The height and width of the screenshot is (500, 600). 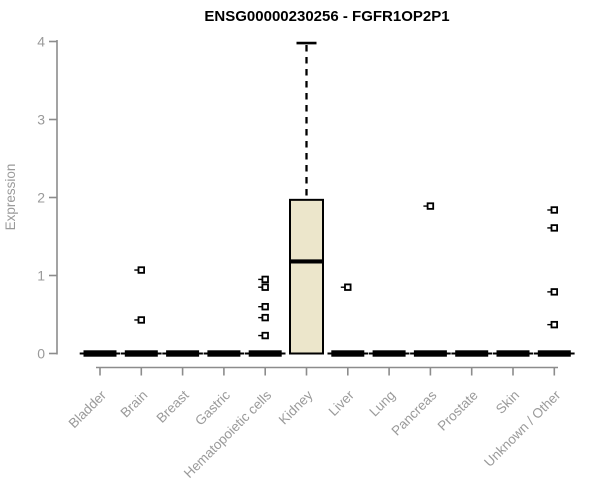 What do you see at coordinates (173, 406) in the screenshot?
I see `x-tick-label: Breast` at bounding box center [173, 406].